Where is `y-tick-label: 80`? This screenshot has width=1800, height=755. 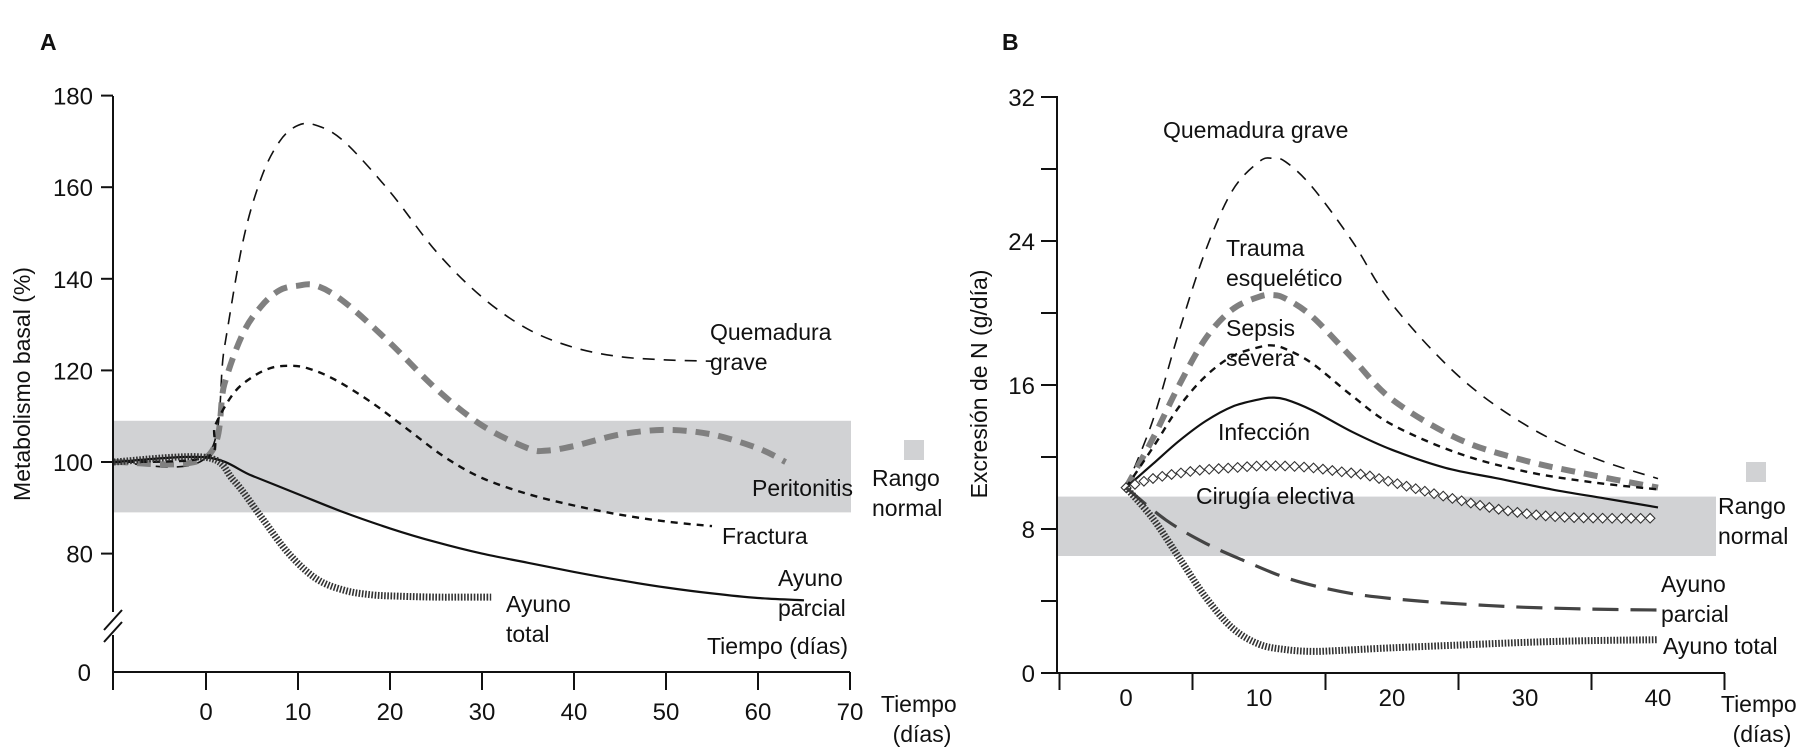 y-tick-label: 80 is located at coordinates (79, 555).